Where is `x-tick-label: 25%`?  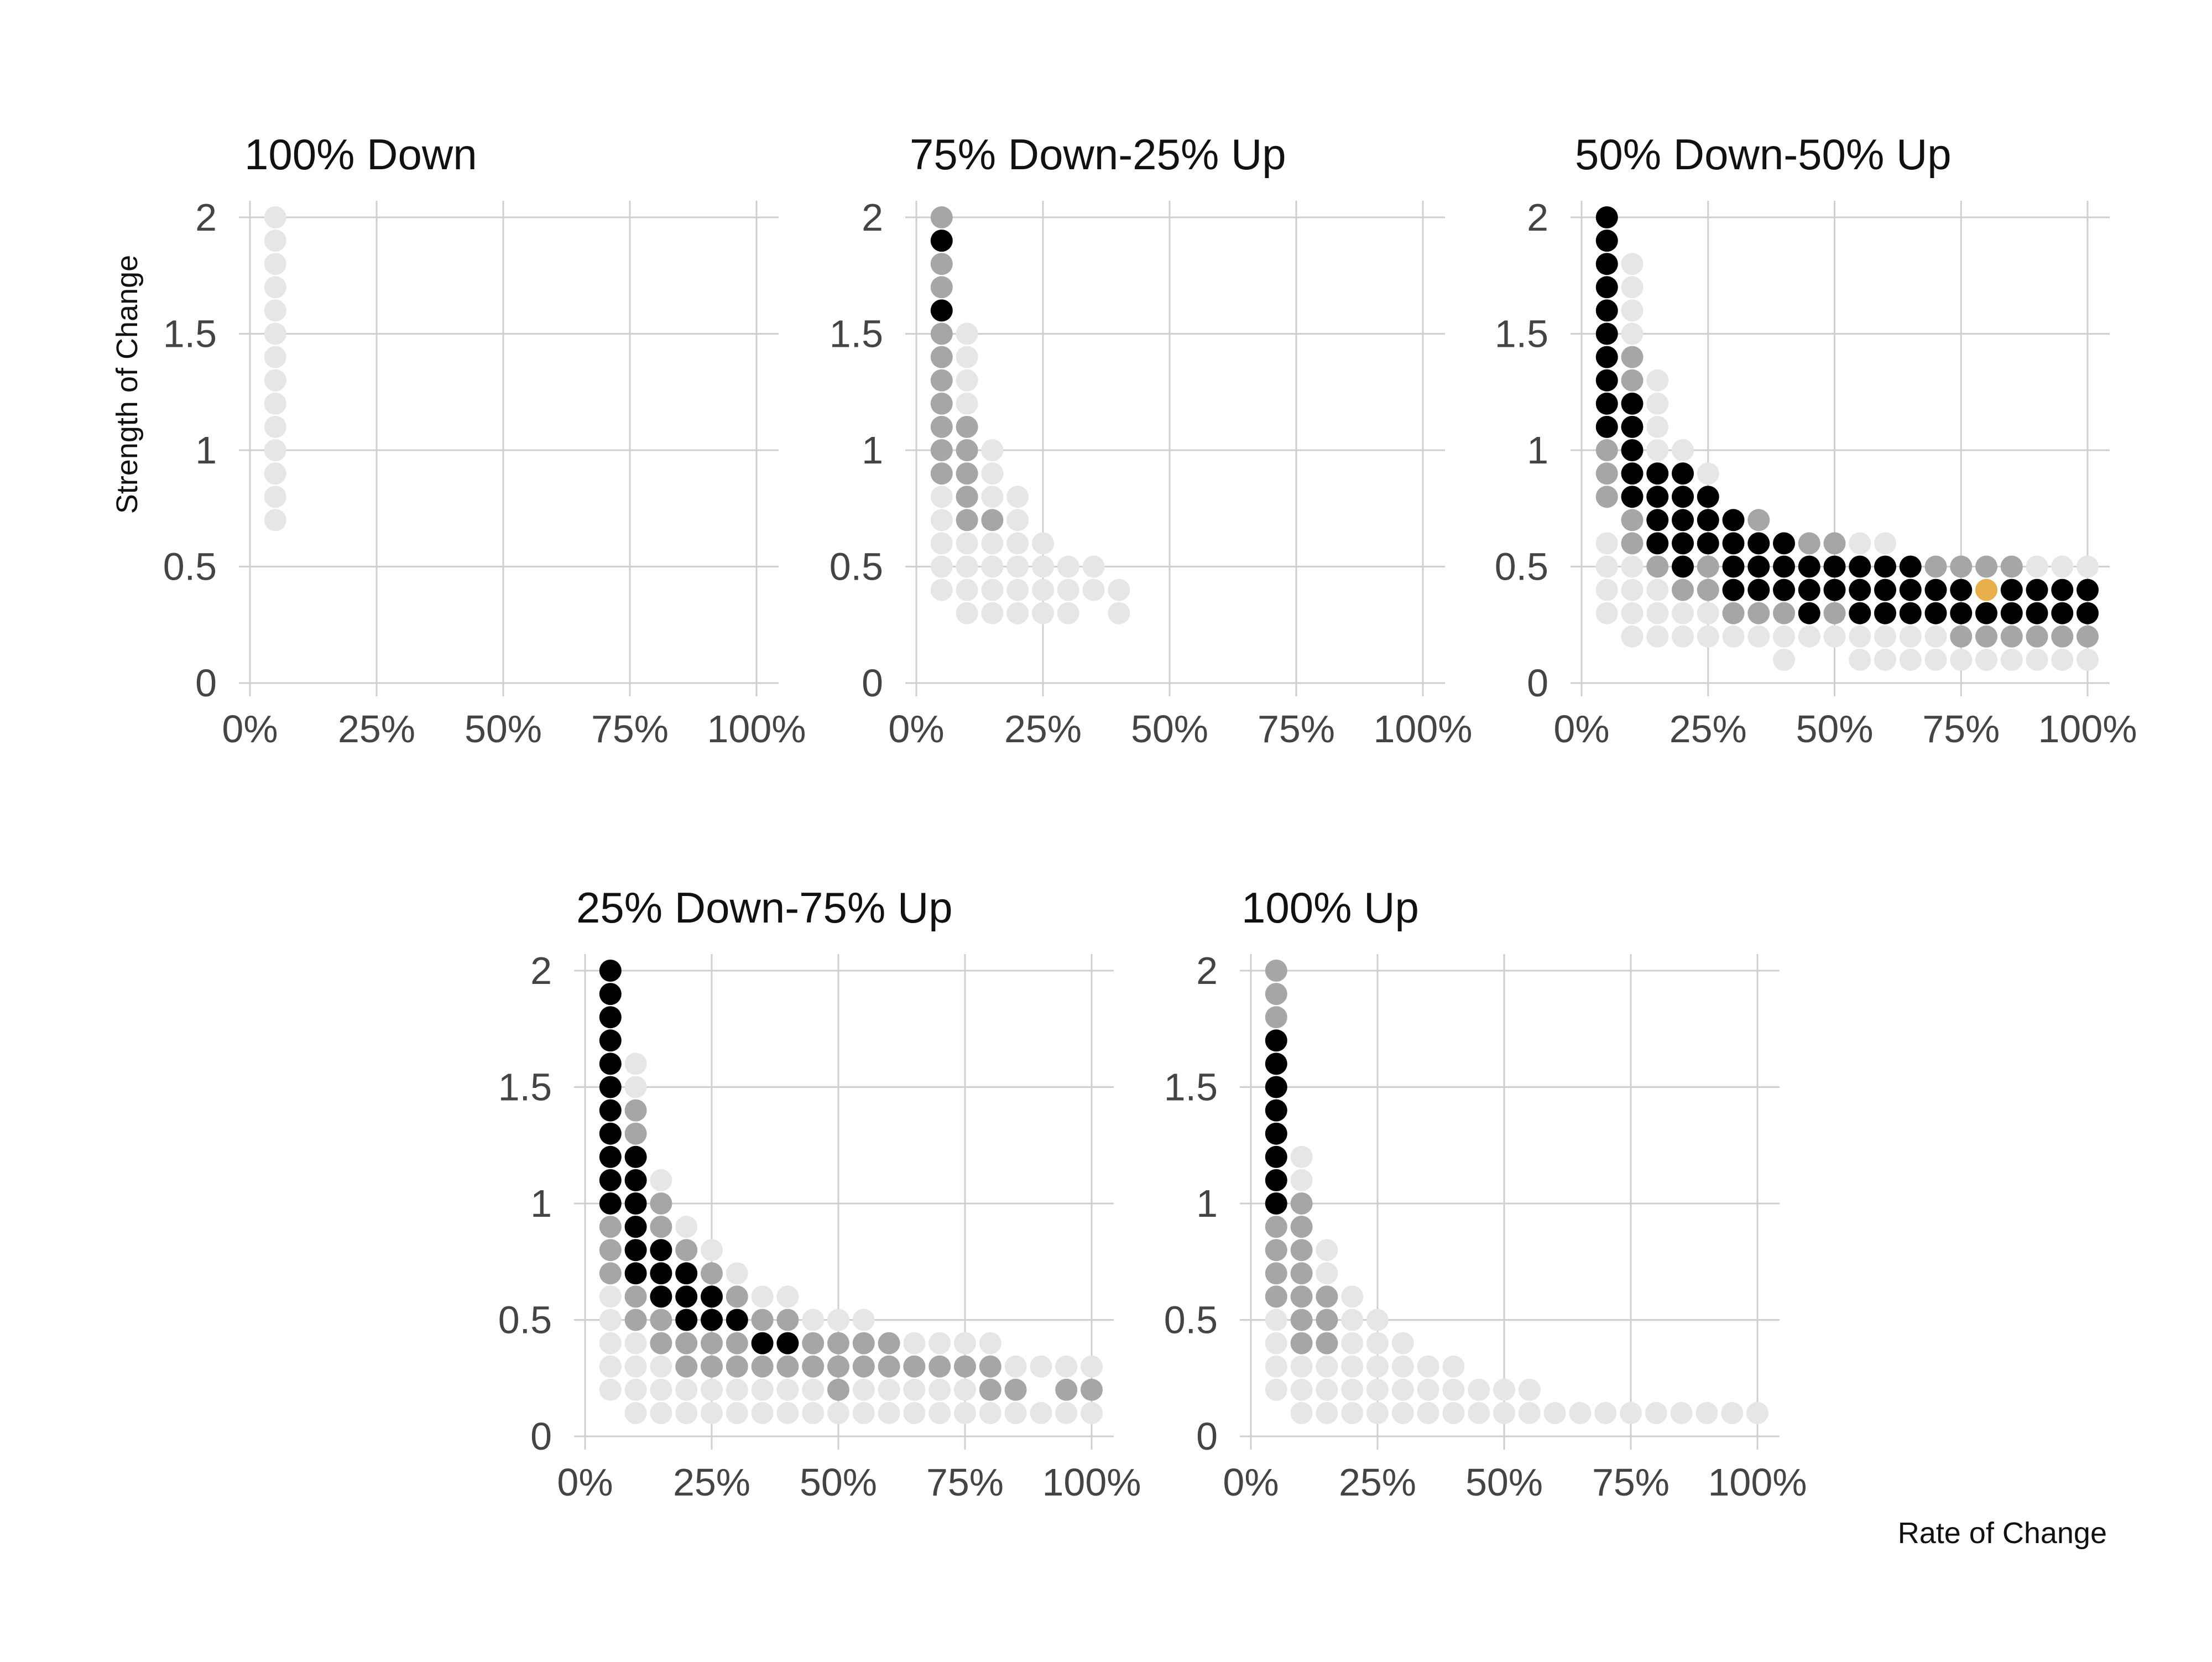 x-tick-label: 25% is located at coordinates (1378, 1482).